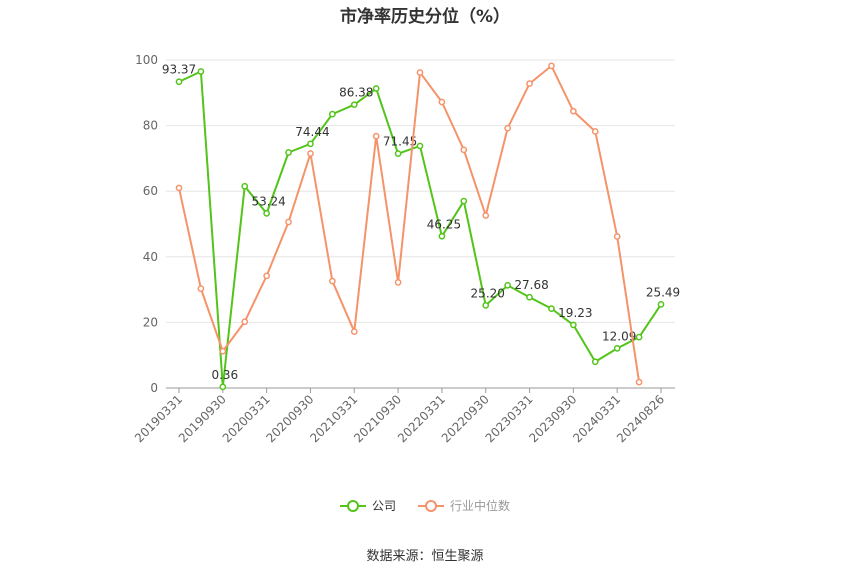  I want to click on y-tick-label: 100, so click(146, 60).